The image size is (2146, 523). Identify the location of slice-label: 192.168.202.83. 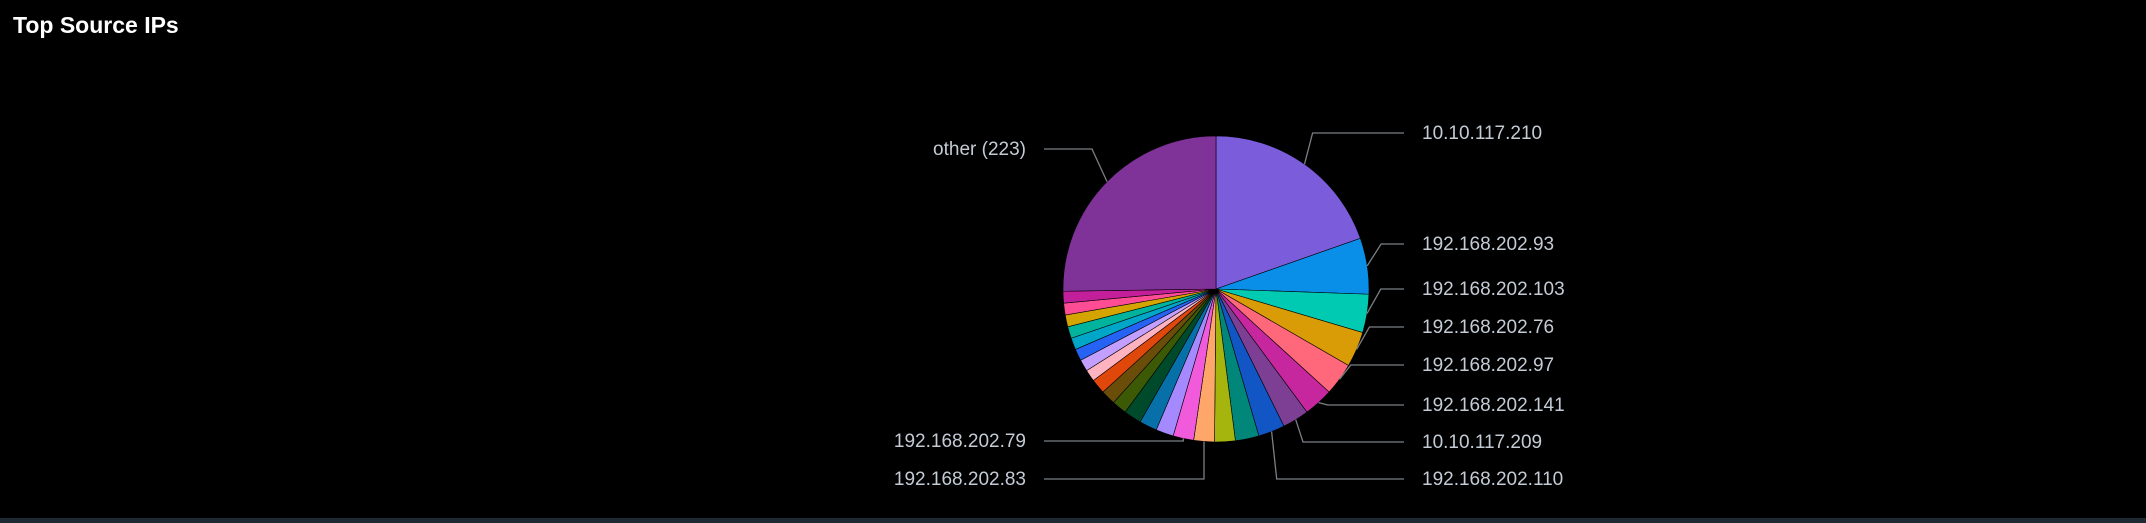
(960, 479).